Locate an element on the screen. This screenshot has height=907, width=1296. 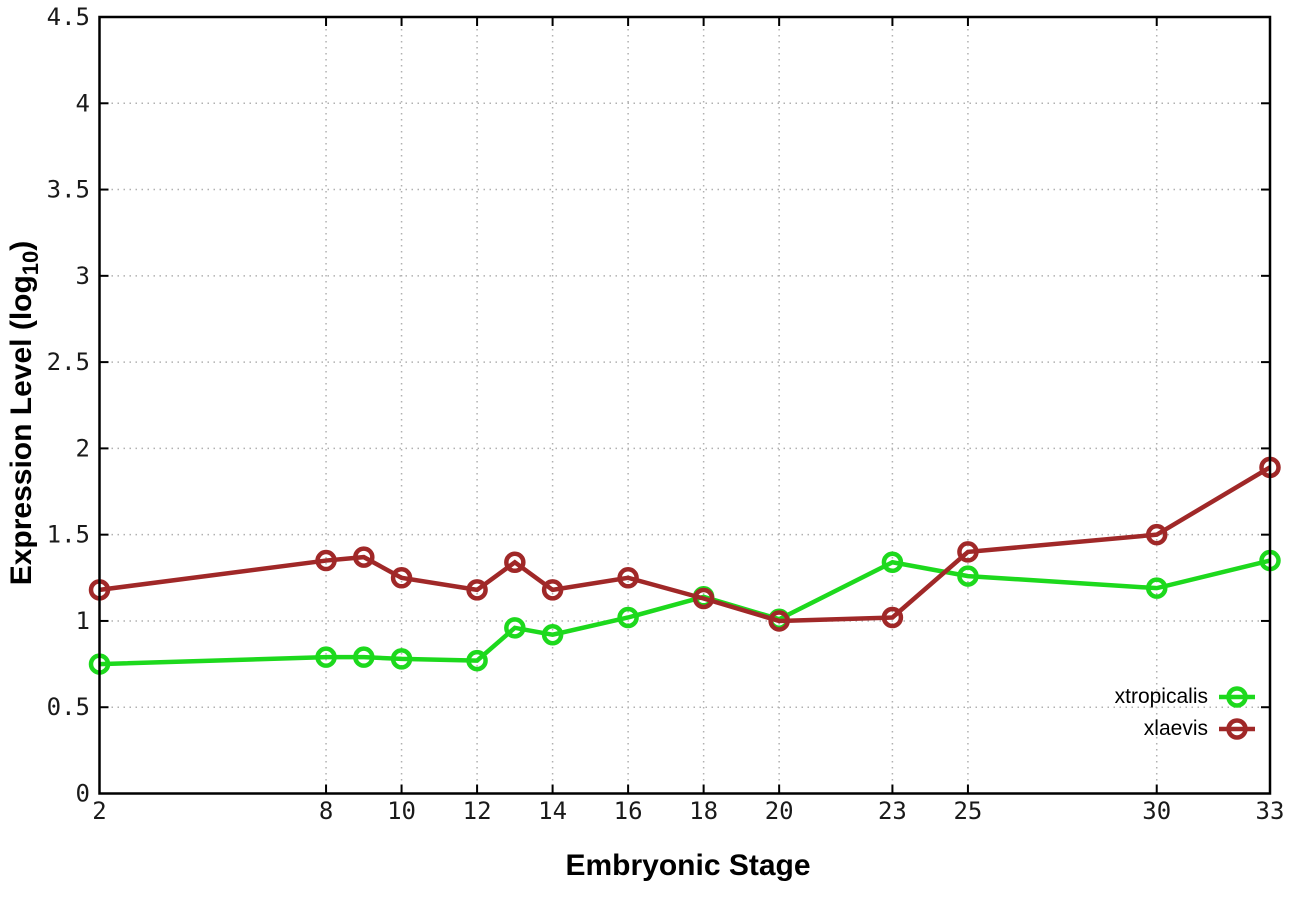
x-tick-label: 25 is located at coordinates (967, 811).